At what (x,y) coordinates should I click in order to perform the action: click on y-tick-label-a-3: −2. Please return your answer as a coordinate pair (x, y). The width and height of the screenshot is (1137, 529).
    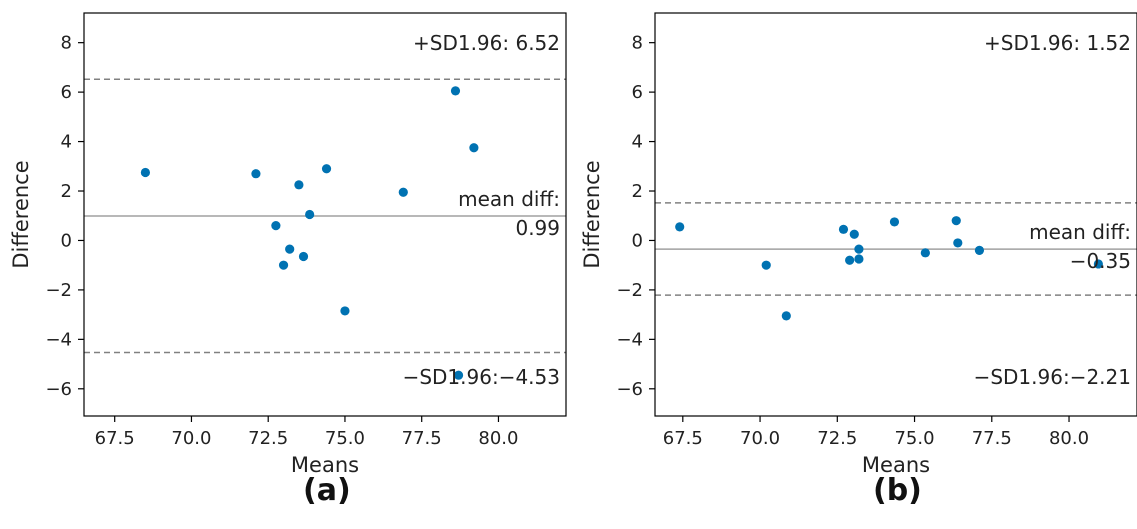
    Looking at the image, I should click on (58, 290).